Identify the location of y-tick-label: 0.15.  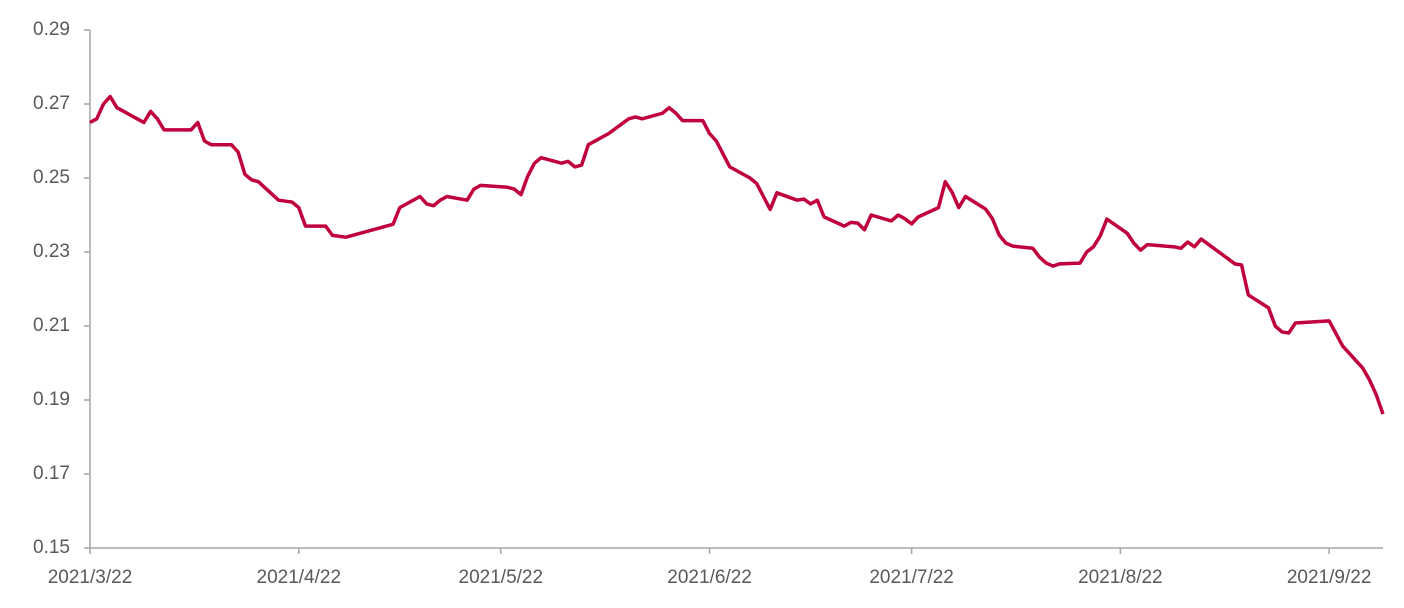
(51, 547).